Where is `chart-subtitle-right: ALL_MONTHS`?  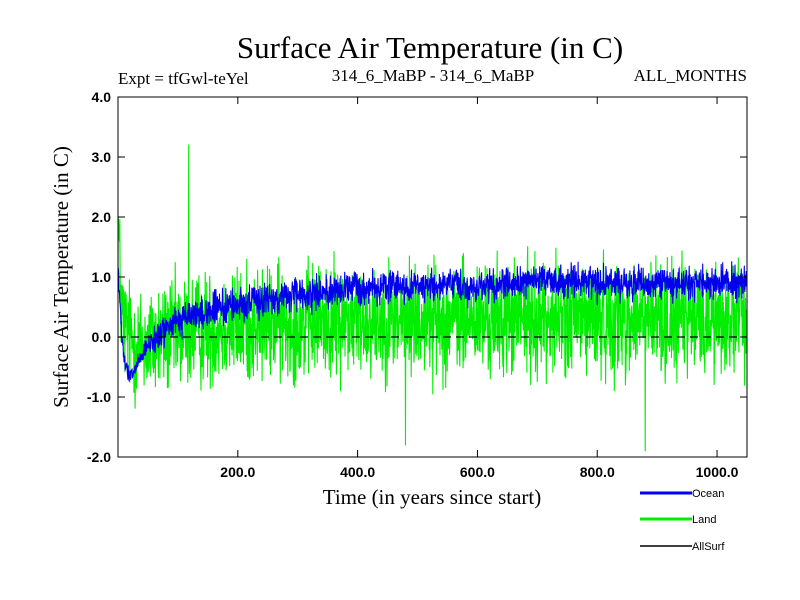
chart-subtitle-right: ALL_MONTHS is located at coordinates (690, 75).